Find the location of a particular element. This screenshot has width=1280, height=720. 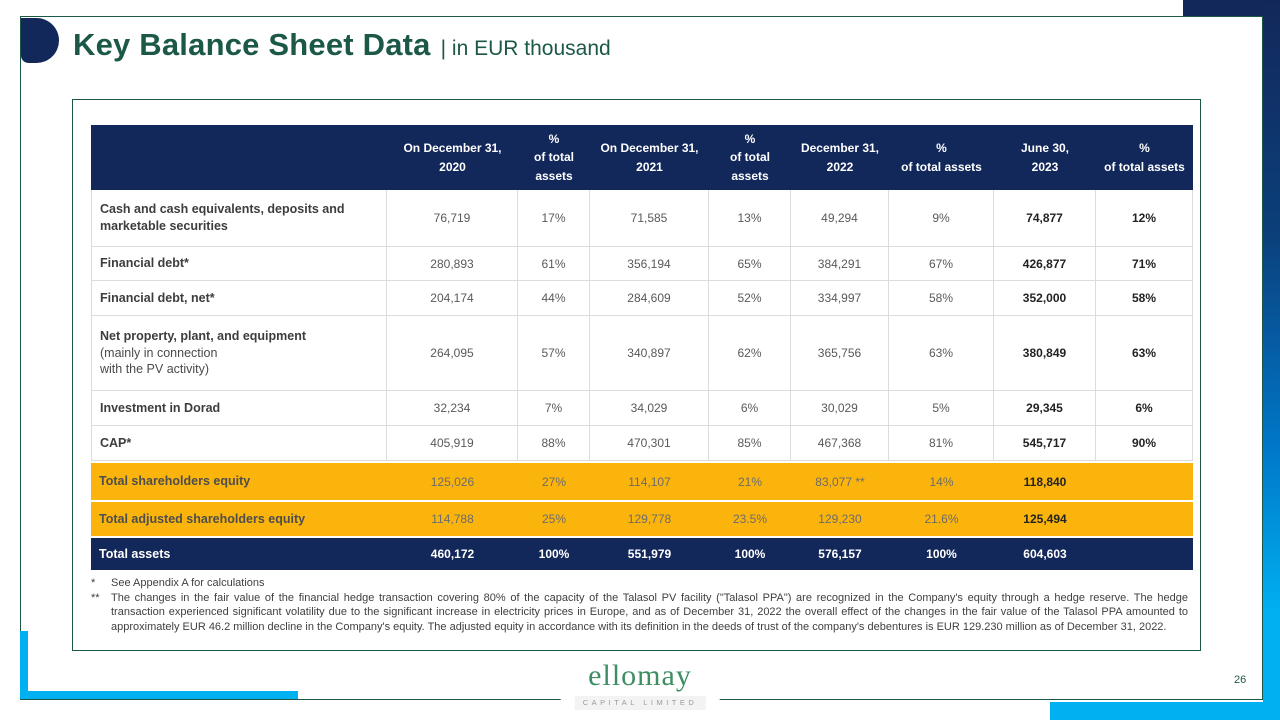

cell: 27% is located at coordinates (554, 480).